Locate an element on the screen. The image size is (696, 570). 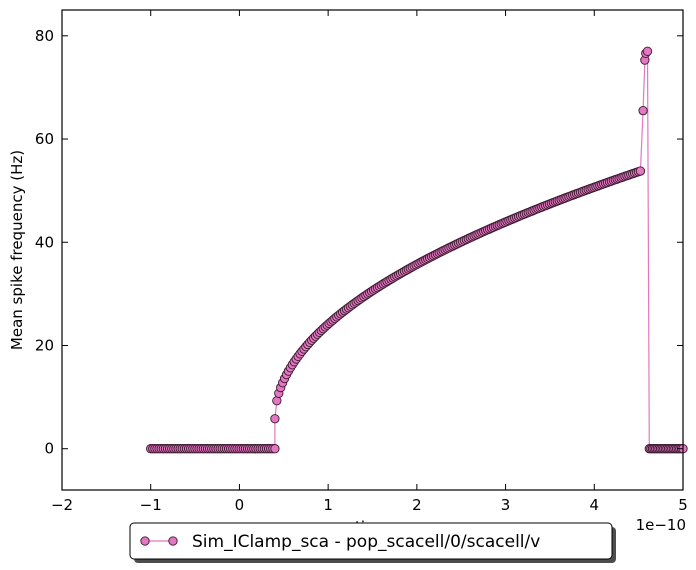
x-tick-label: 4 is located at coordinates (595, 505).